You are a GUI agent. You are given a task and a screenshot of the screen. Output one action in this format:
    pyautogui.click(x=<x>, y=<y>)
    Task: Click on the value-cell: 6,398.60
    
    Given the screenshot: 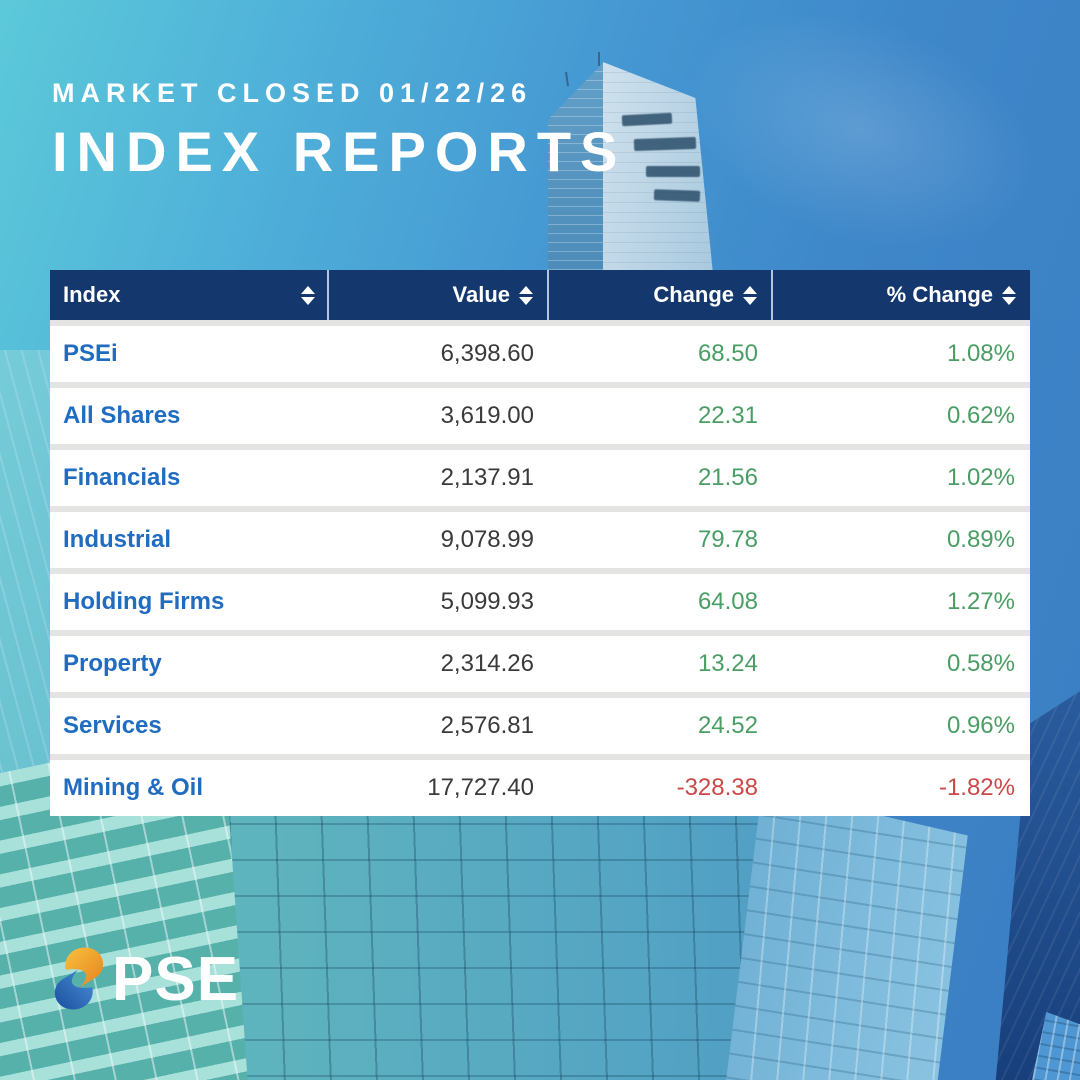 What is the action you would take?
    pyautogui.click(x=487, y=353)
    